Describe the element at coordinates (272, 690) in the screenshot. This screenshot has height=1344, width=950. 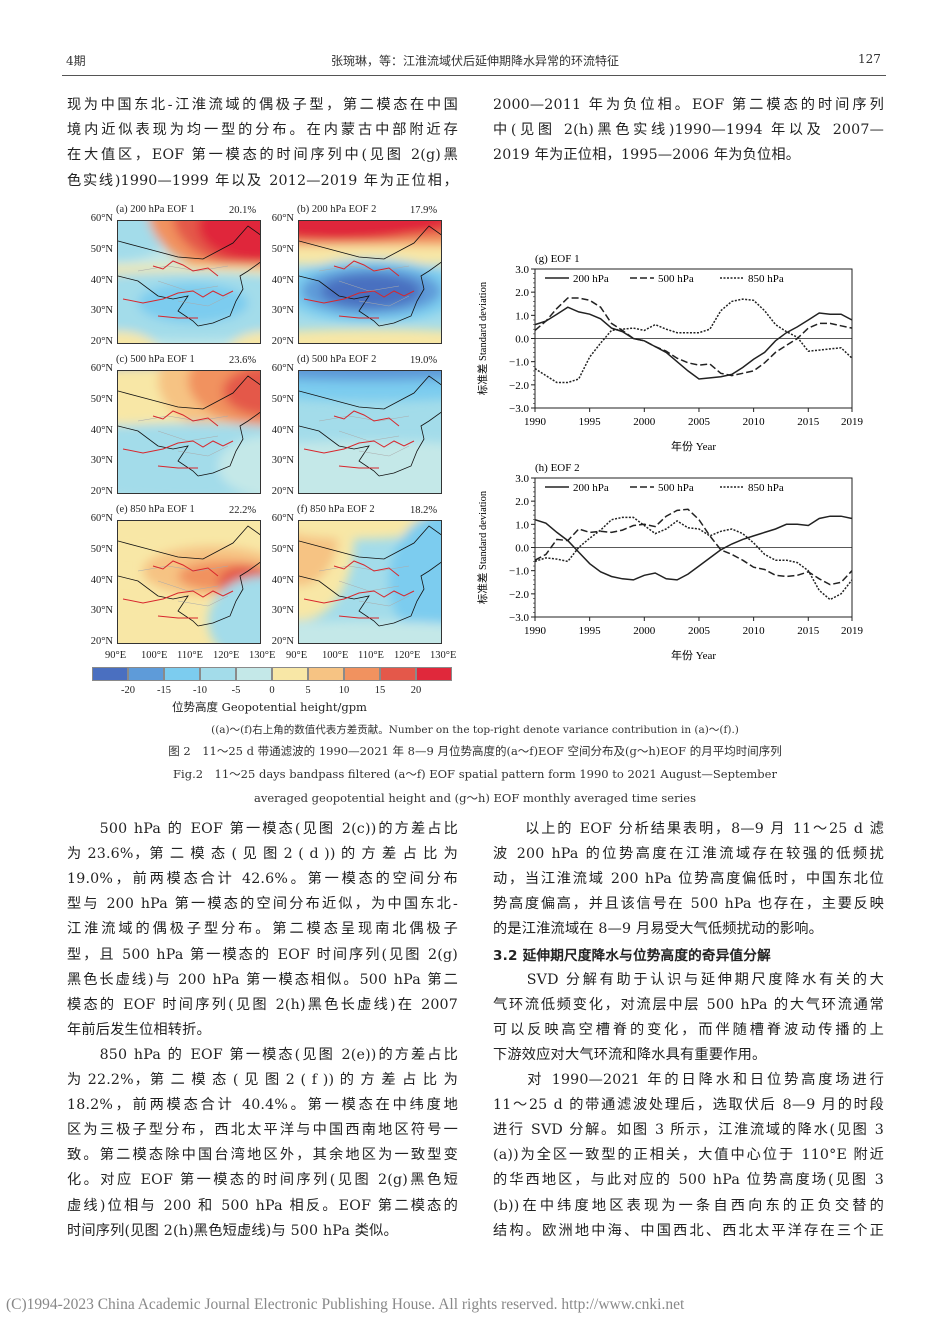
I see `colorbar-tick-label: 0` at that location.